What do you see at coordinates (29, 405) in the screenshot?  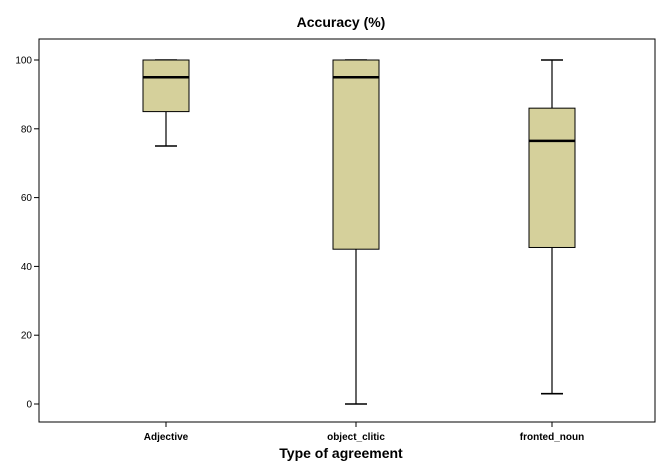 I see `y-tick-label: 0` at bounding box center [29, 405].